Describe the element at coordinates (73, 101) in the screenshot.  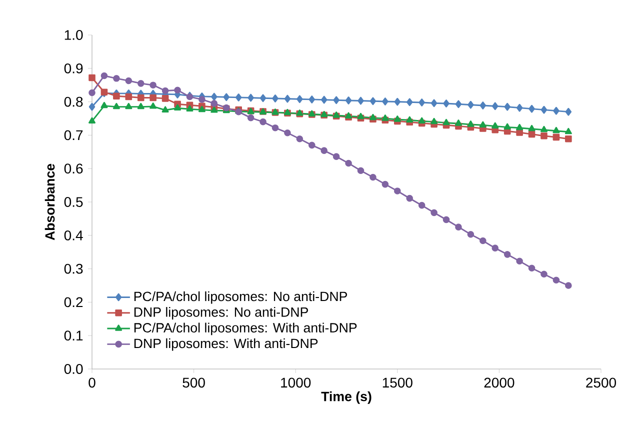
I see `y-tick-label: 0.8` at that location.